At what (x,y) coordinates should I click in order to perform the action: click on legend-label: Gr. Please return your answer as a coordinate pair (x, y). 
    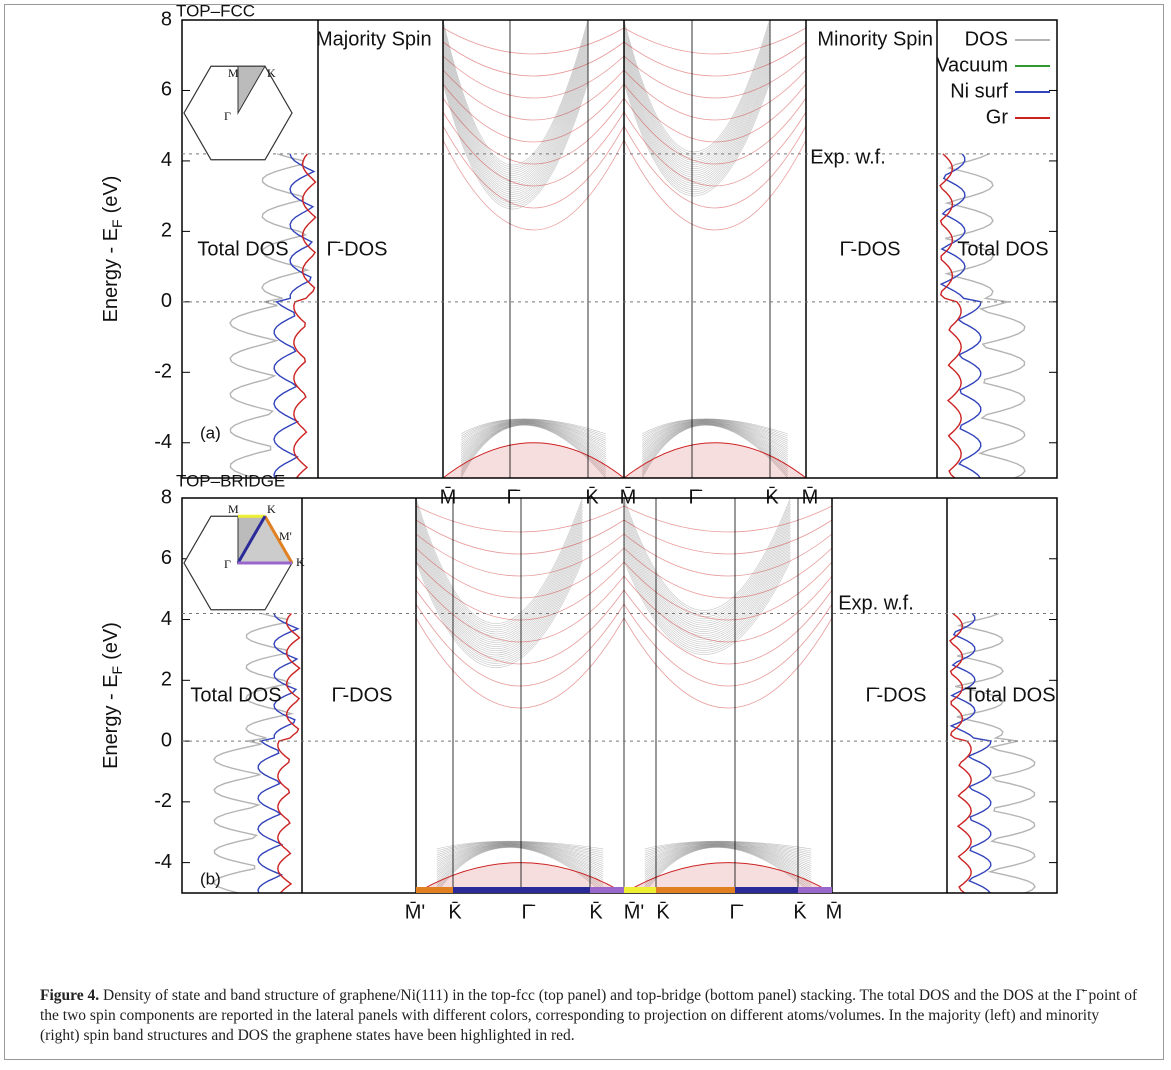
    Looking at the image, I should click on (997, 117).